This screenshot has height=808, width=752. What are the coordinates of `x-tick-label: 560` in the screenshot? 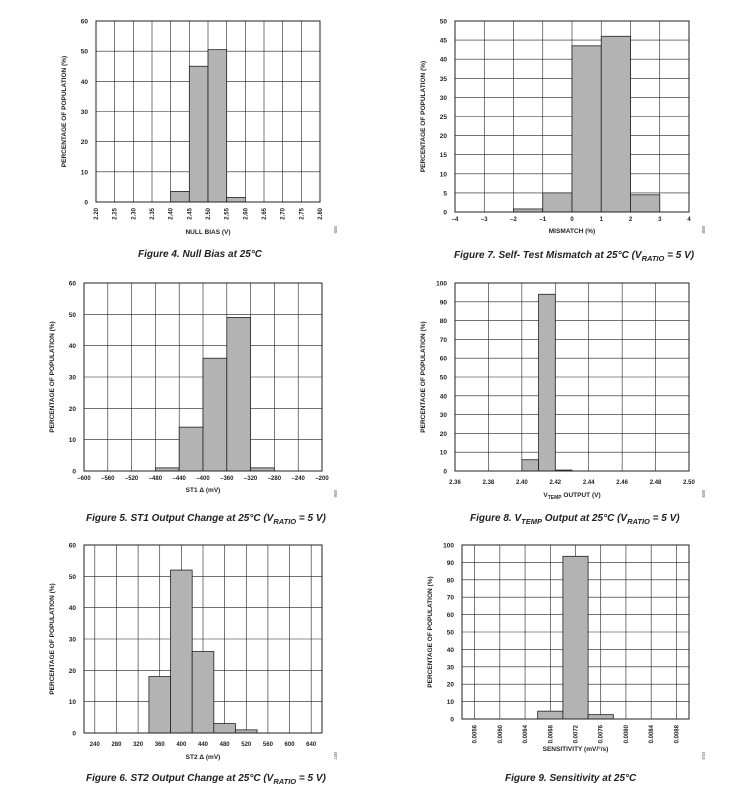 It's located at (268, 745).